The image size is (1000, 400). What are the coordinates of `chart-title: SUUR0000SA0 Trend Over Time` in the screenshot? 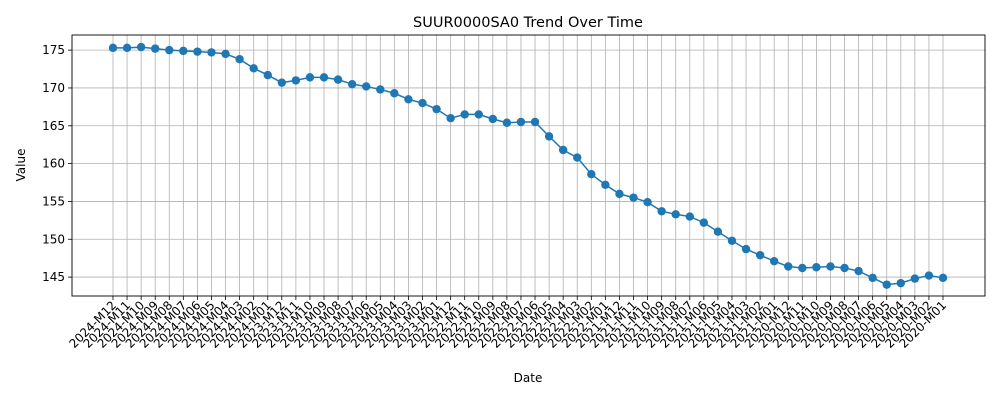 It's located at (528, 23).